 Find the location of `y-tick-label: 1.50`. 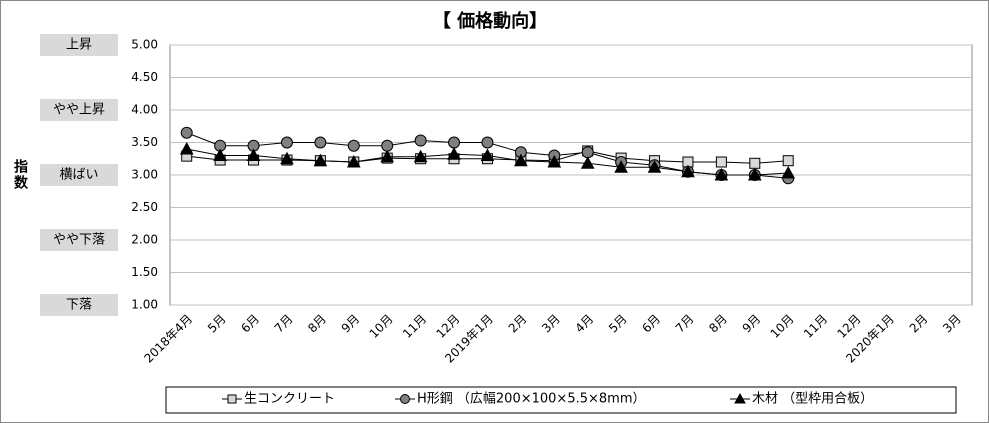

y-tick-label: 1.50 is located at coordinates (144, 272).